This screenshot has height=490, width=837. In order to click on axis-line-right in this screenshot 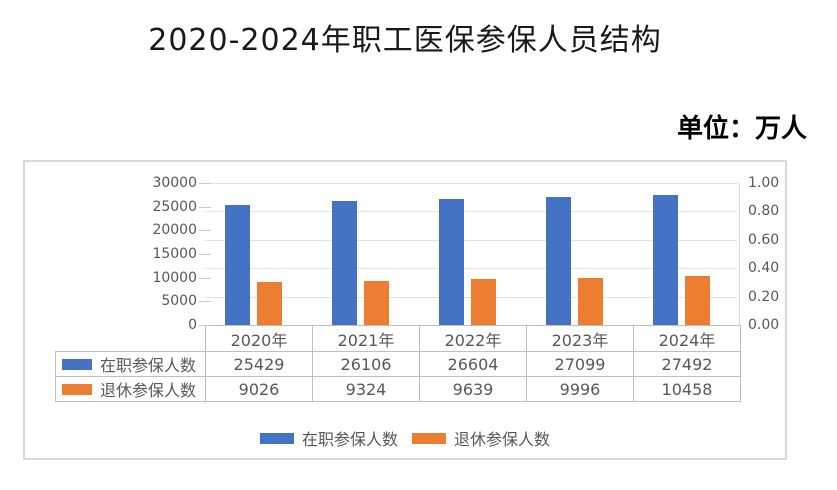, I will do `click(739, 254)`.